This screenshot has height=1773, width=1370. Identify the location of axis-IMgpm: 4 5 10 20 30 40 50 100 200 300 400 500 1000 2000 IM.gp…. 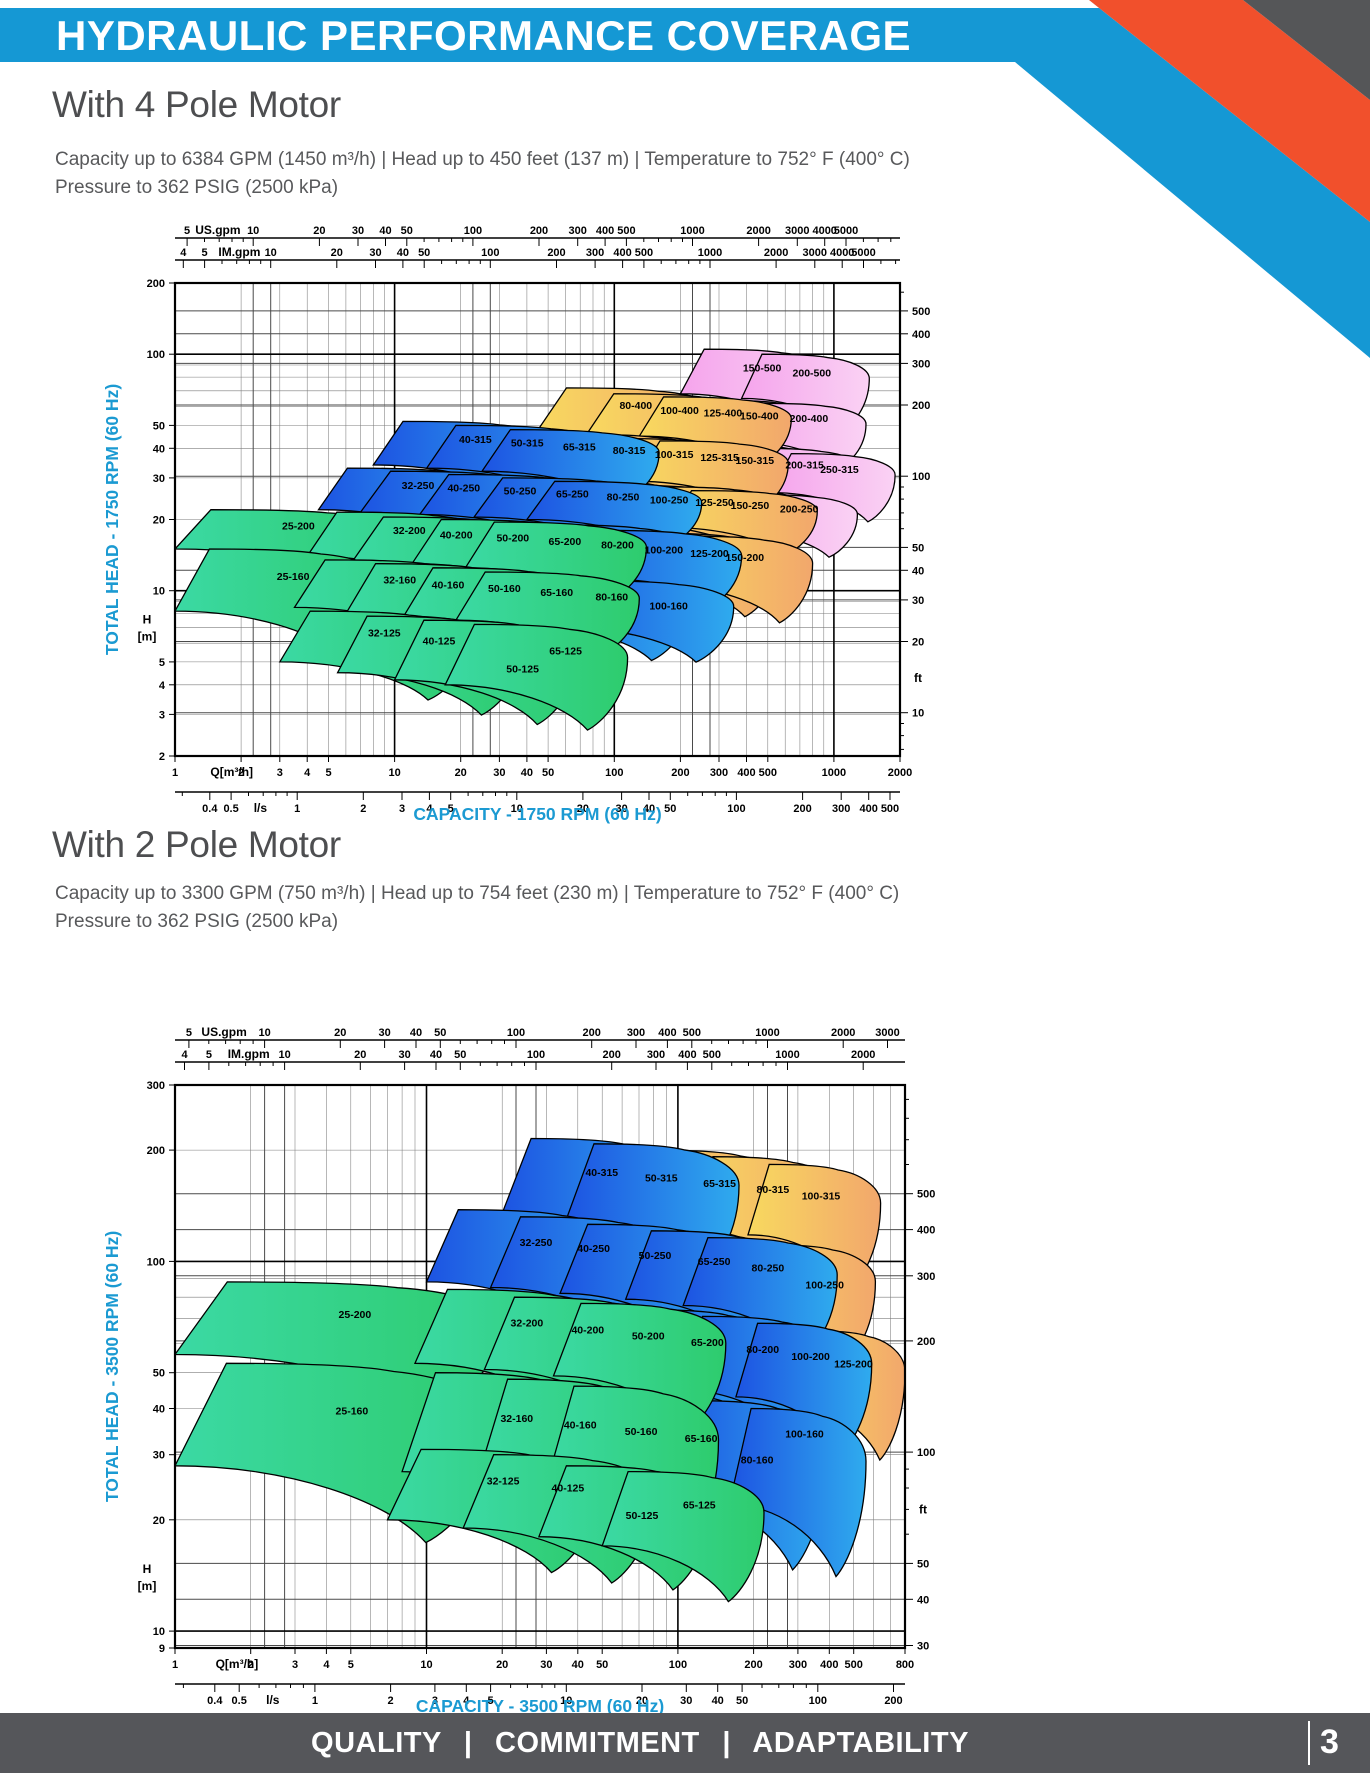
(540, 1058).